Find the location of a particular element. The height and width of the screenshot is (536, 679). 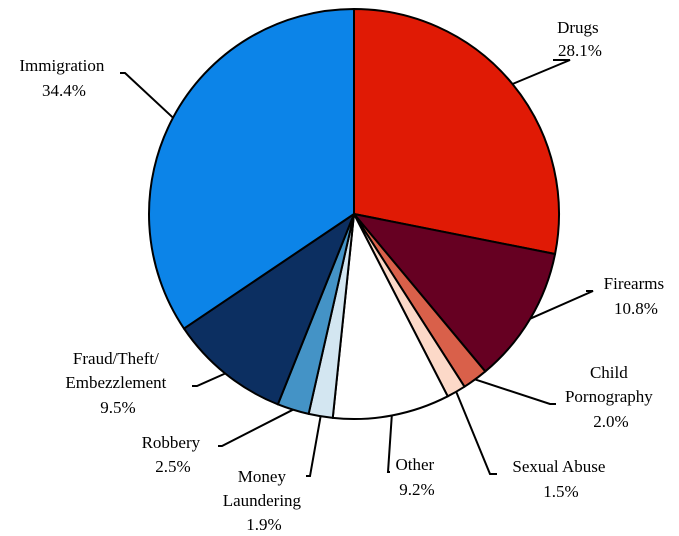

svg-text: Sexual Abuse 1.5% is located at coordinates (560, 479).